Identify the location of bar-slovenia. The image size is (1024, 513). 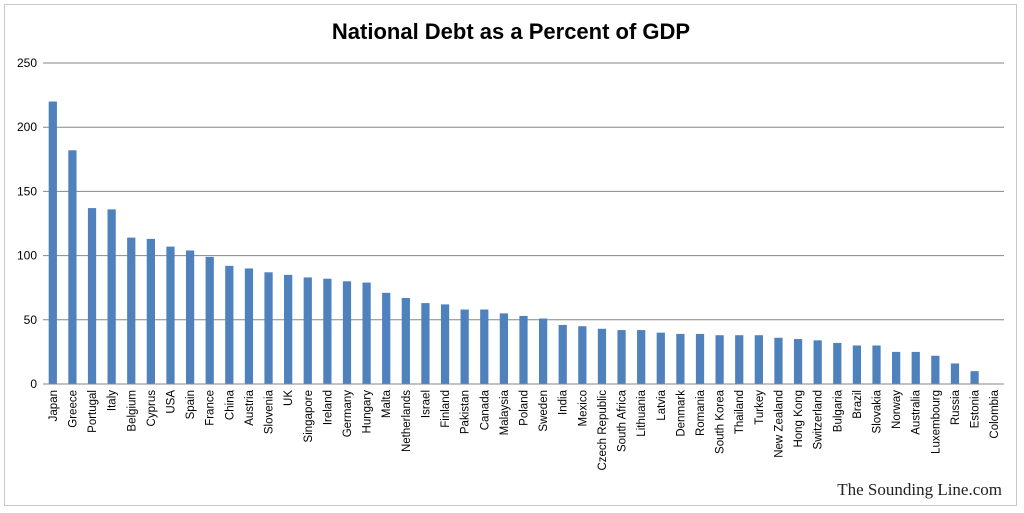
(268, 328).